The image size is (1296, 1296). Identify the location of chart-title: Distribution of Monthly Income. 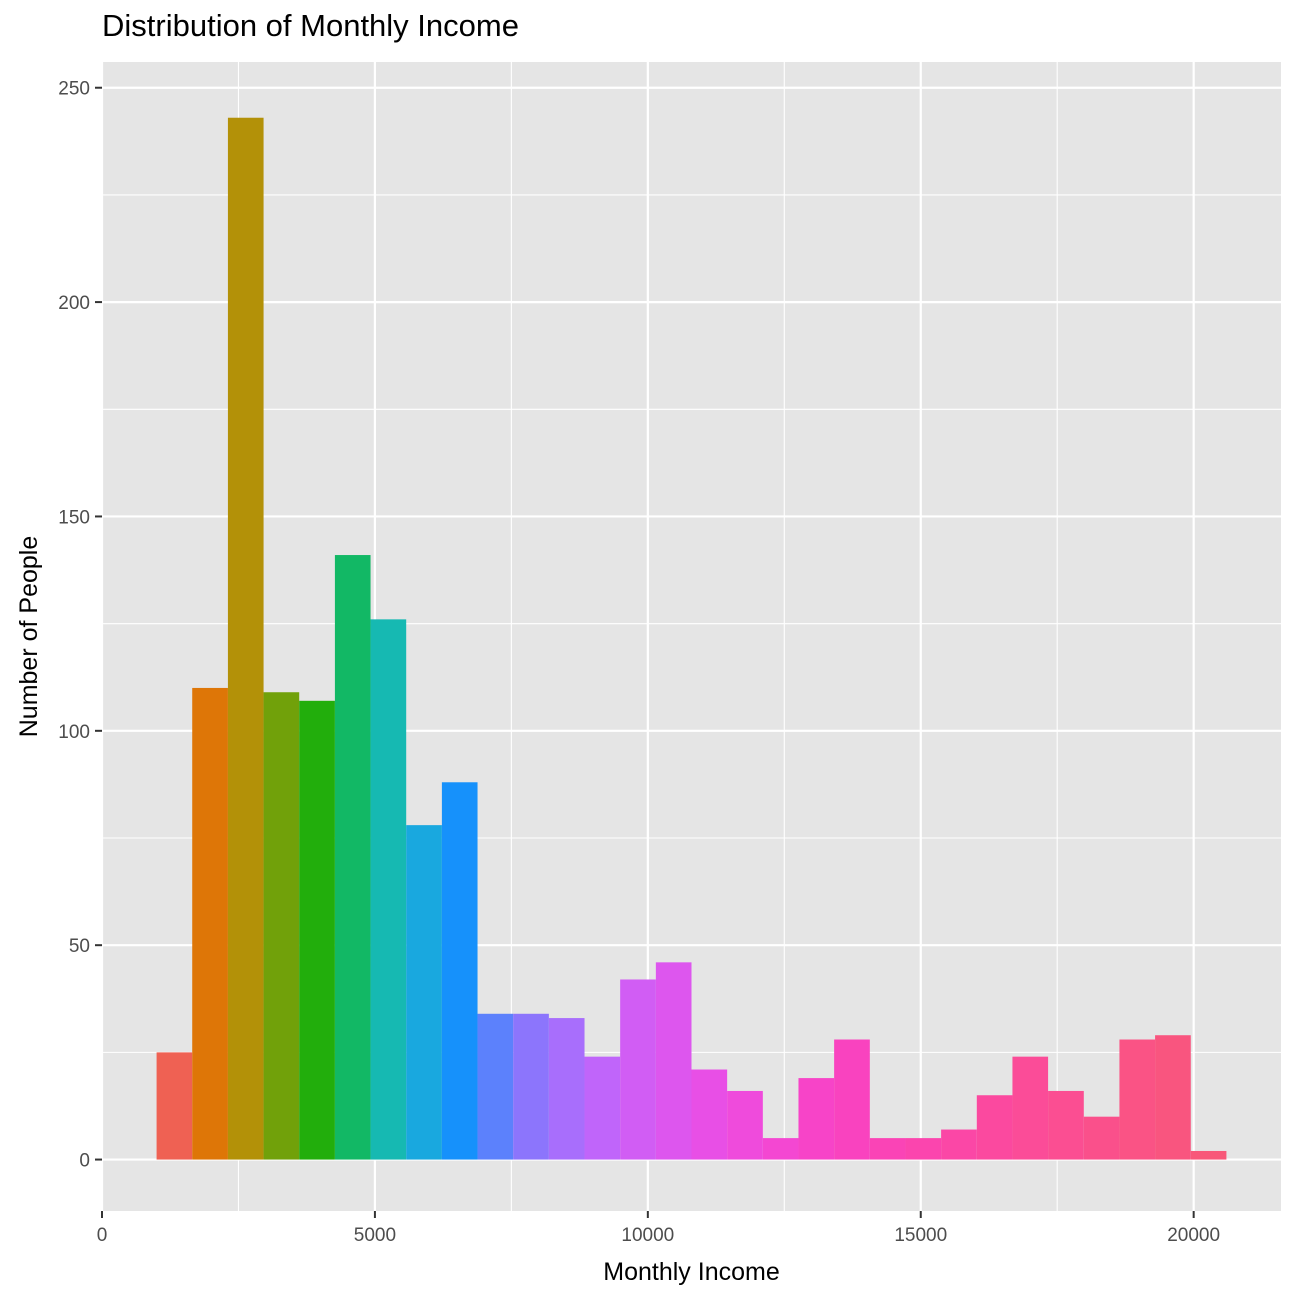
(310, 25).